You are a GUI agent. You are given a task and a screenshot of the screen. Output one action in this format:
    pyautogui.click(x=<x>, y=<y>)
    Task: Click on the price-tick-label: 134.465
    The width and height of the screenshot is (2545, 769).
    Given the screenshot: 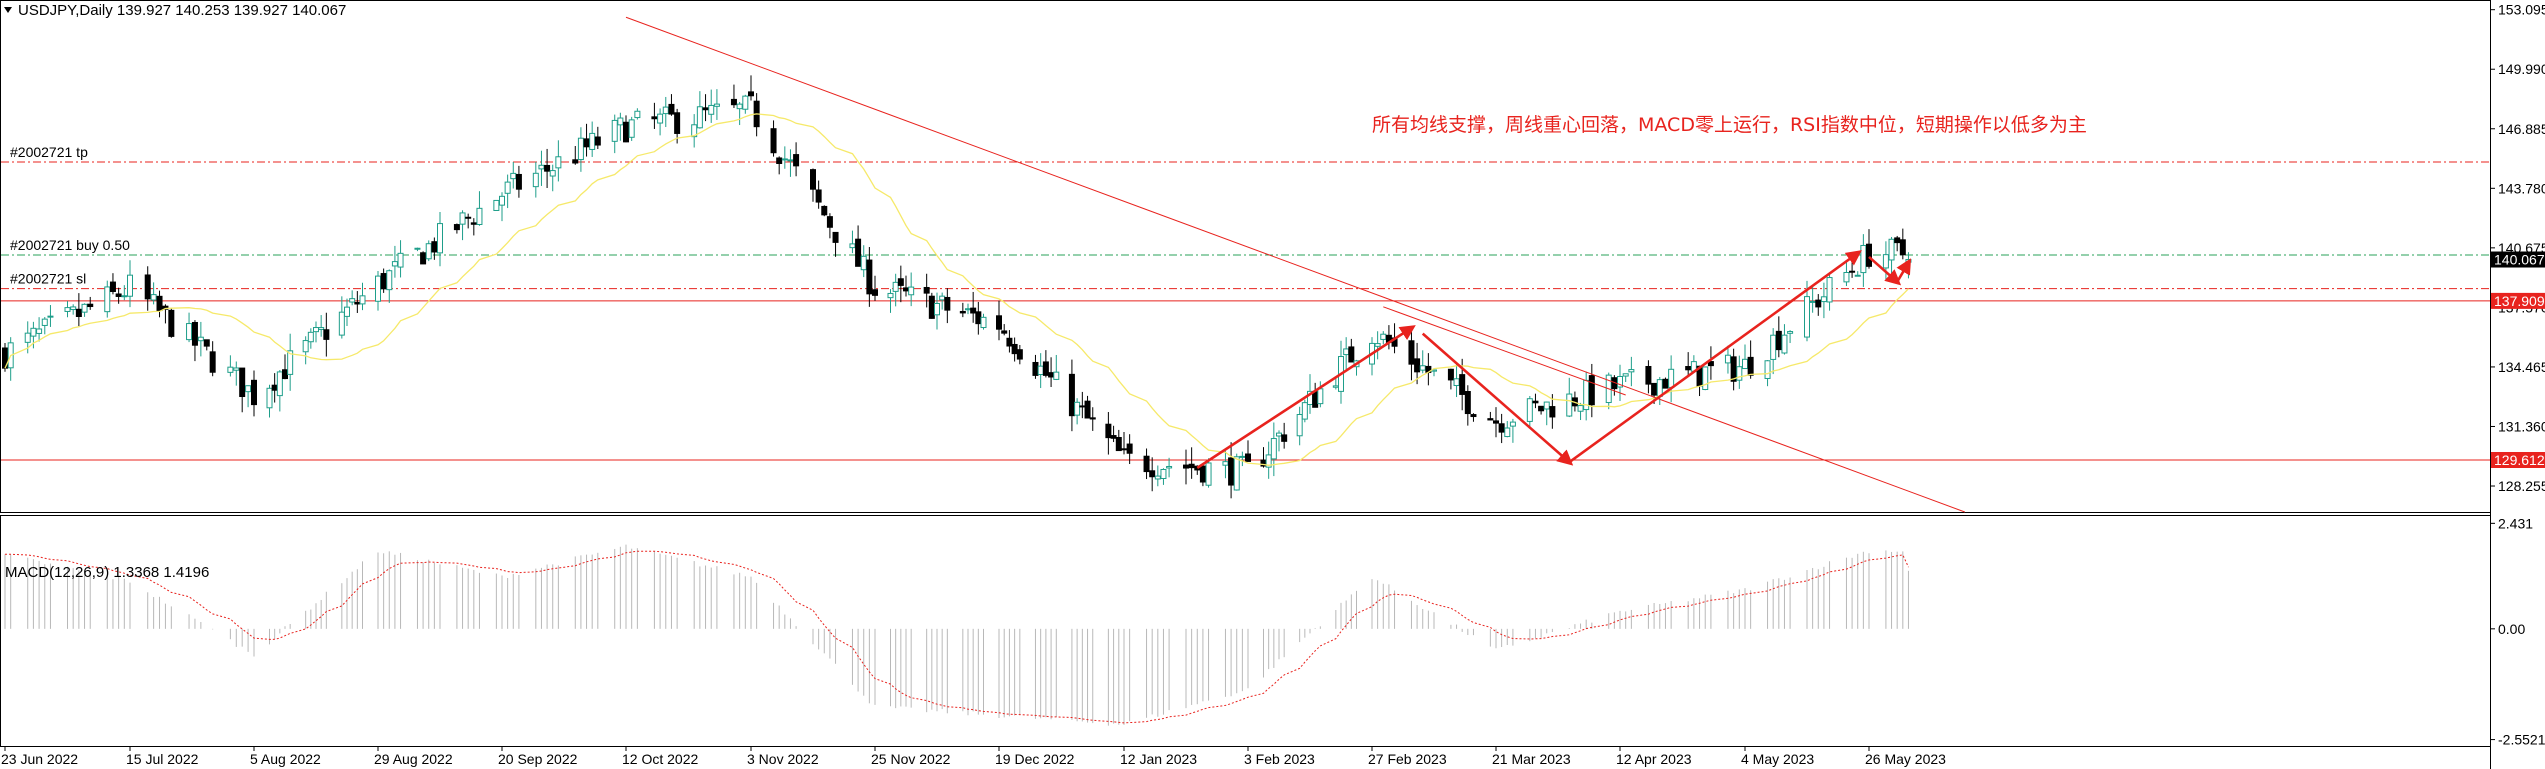 What is the action you would take?
    pyautogui.click(x=2521, y=367)
    